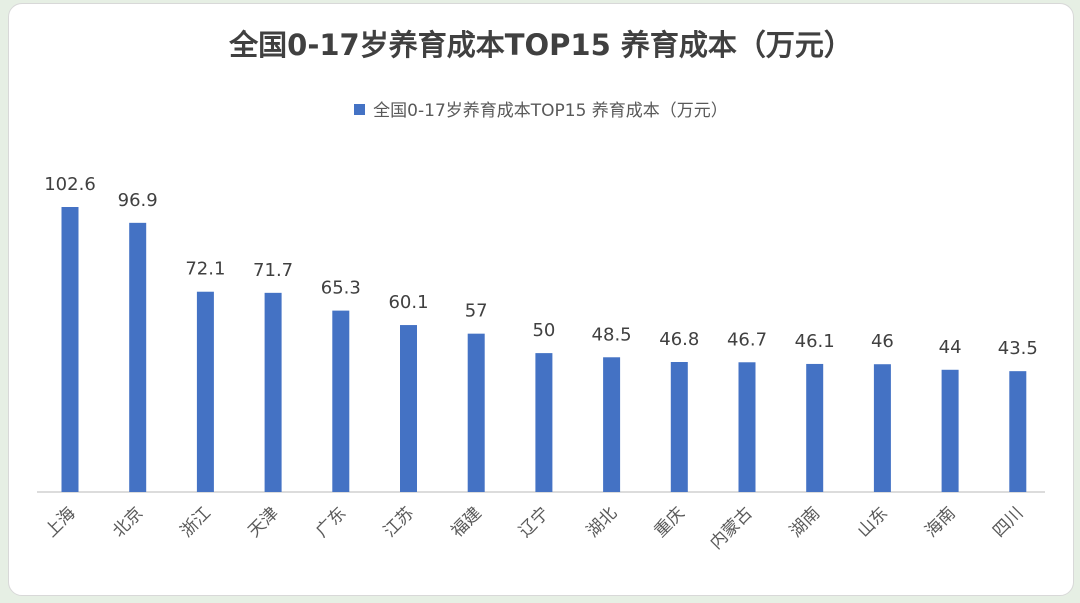  What do you see at coordinates (882, 341) in the screenshot?
I see `value-label-12: 46` at bounding box center [882, 341].